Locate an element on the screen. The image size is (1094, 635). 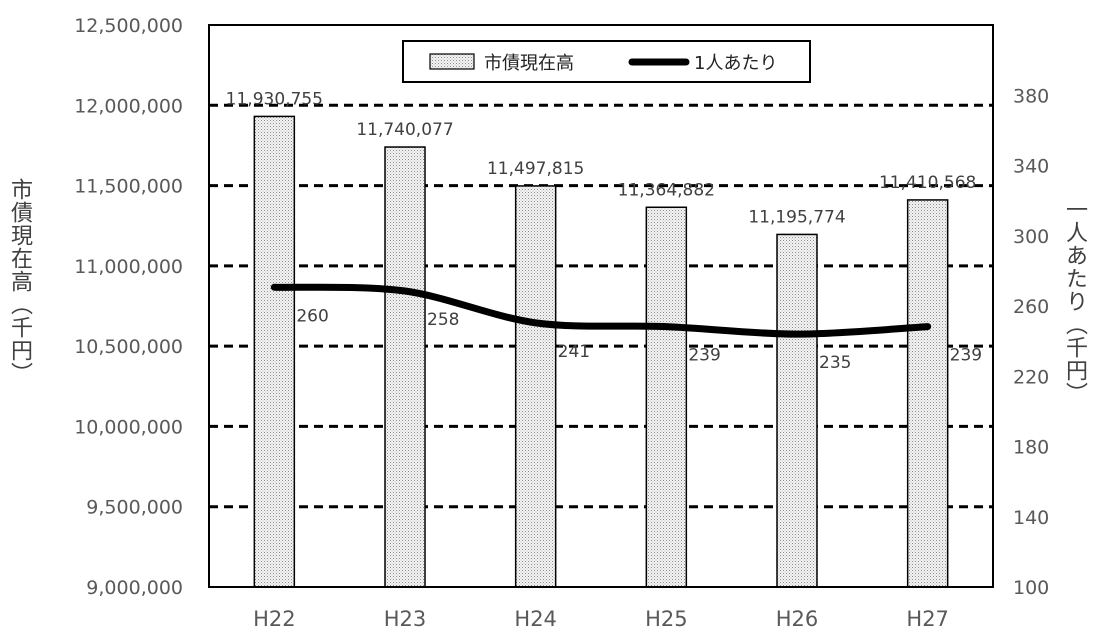
bar-H24 is located at coordinates (535, 386).